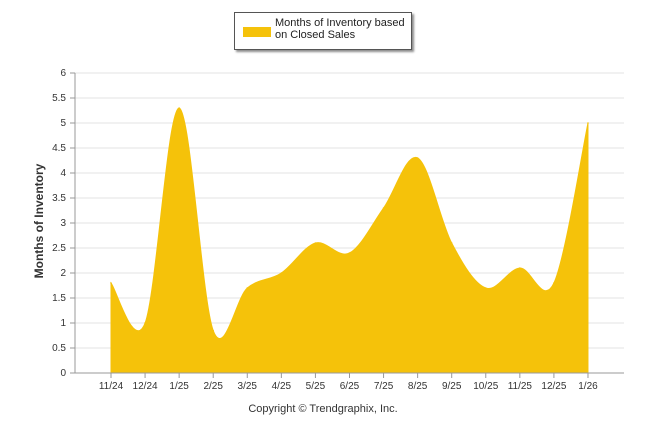 This screenshot has width=646, height=434. I want to click on y-tick-label: 4.5, so click(59, 148).